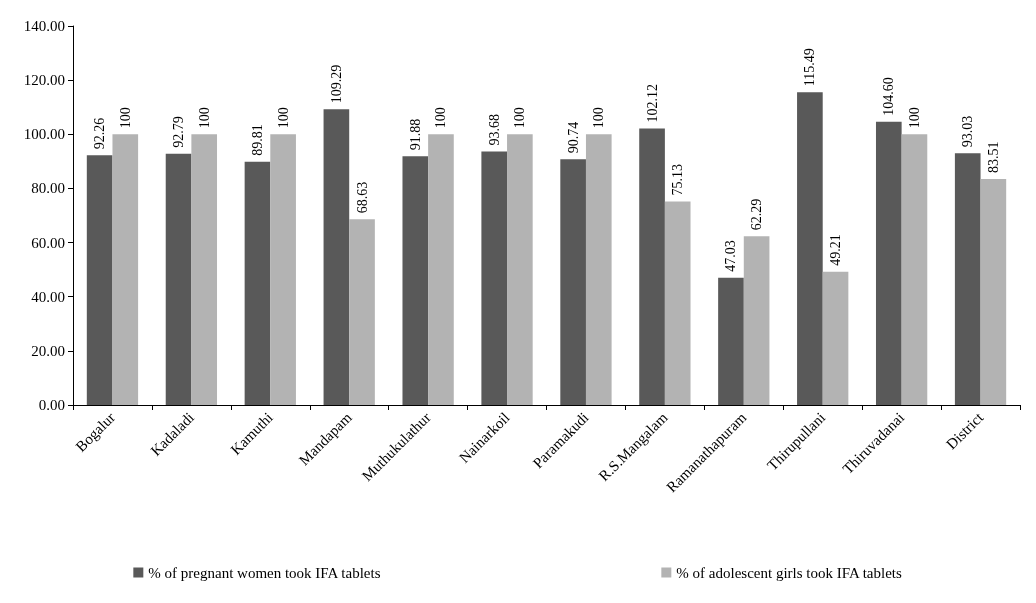  I want to click on y-tick-label: 40.00, so click(48, 296).